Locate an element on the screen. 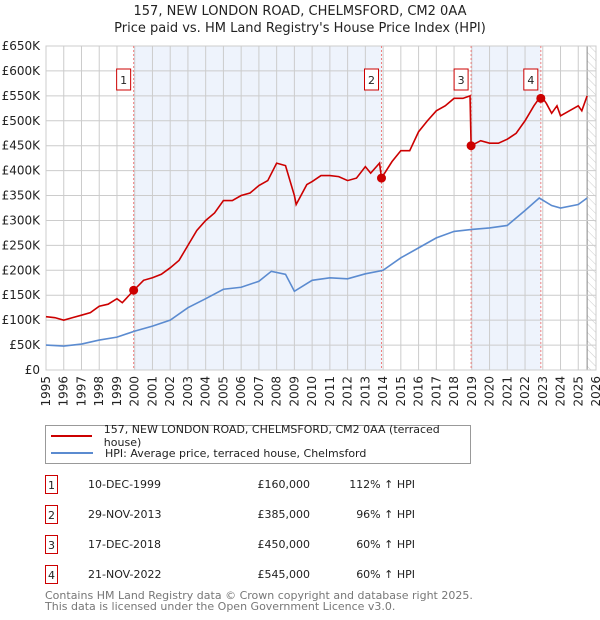 Image resolution: width=600 pixels, height=620 pixels. x-tick-label: 2019 is located at coordinates (472, 391).